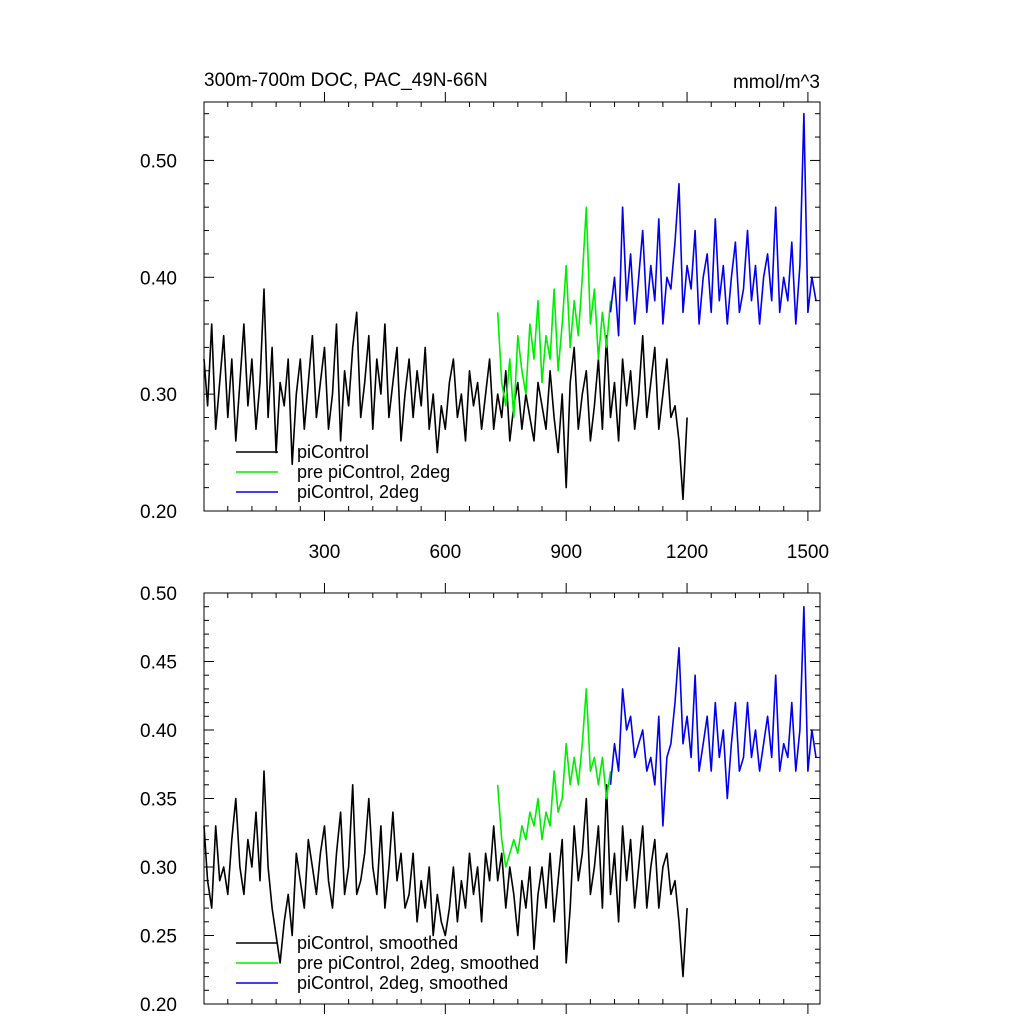 The width and height of the screenshot is (1024, 1024). I want to click on top-ytick-label: 0.20, so click(158, 512).